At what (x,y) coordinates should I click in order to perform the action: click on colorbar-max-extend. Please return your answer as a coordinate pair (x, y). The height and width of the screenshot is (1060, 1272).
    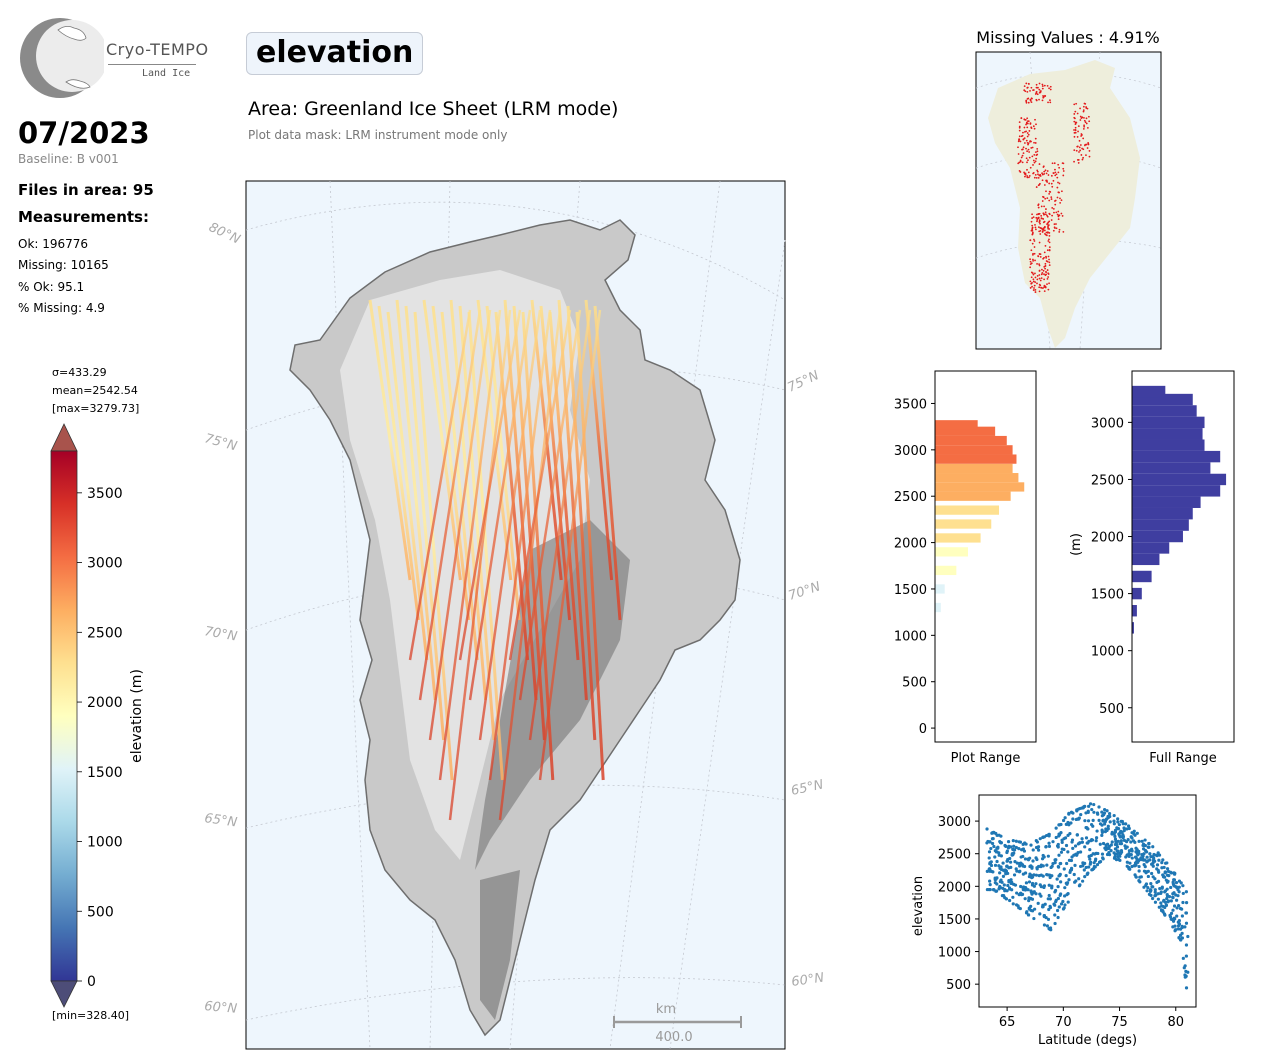
    Looking at the image, I should click on (64, 437).